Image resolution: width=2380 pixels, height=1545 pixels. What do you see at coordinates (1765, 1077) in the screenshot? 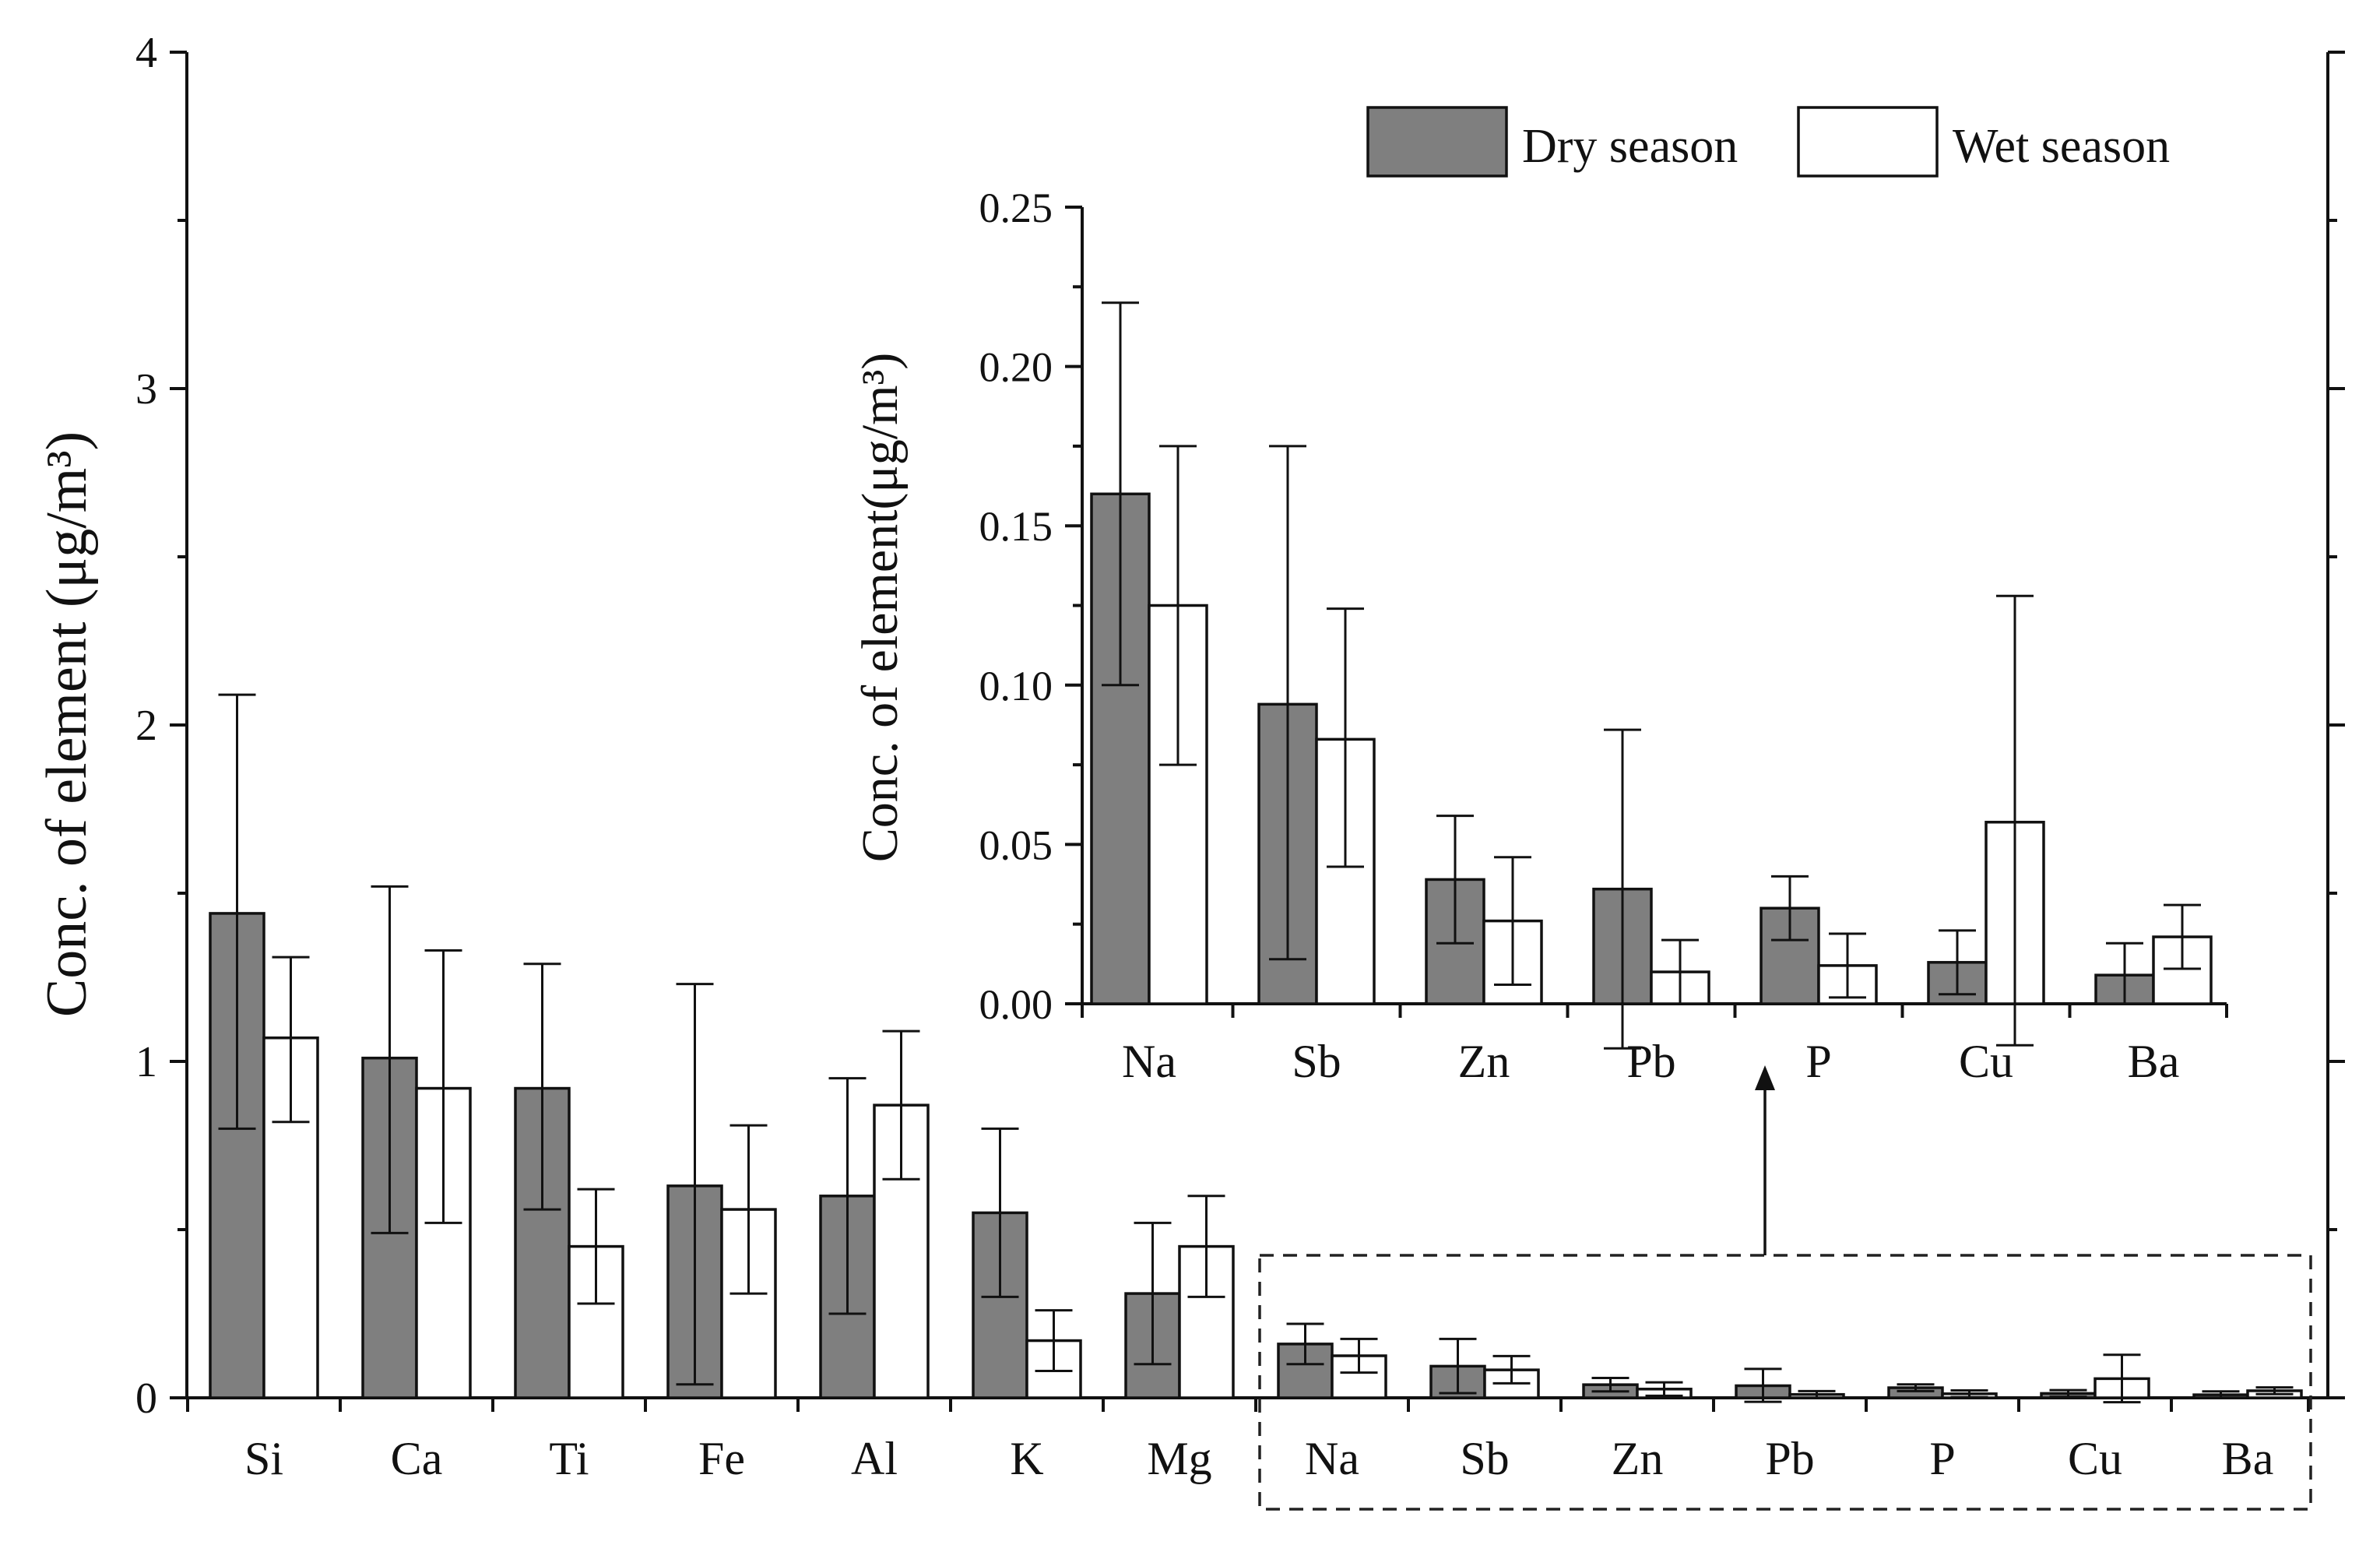
I see `zoom-arrow-head` at bounding box center [1765, 1077].